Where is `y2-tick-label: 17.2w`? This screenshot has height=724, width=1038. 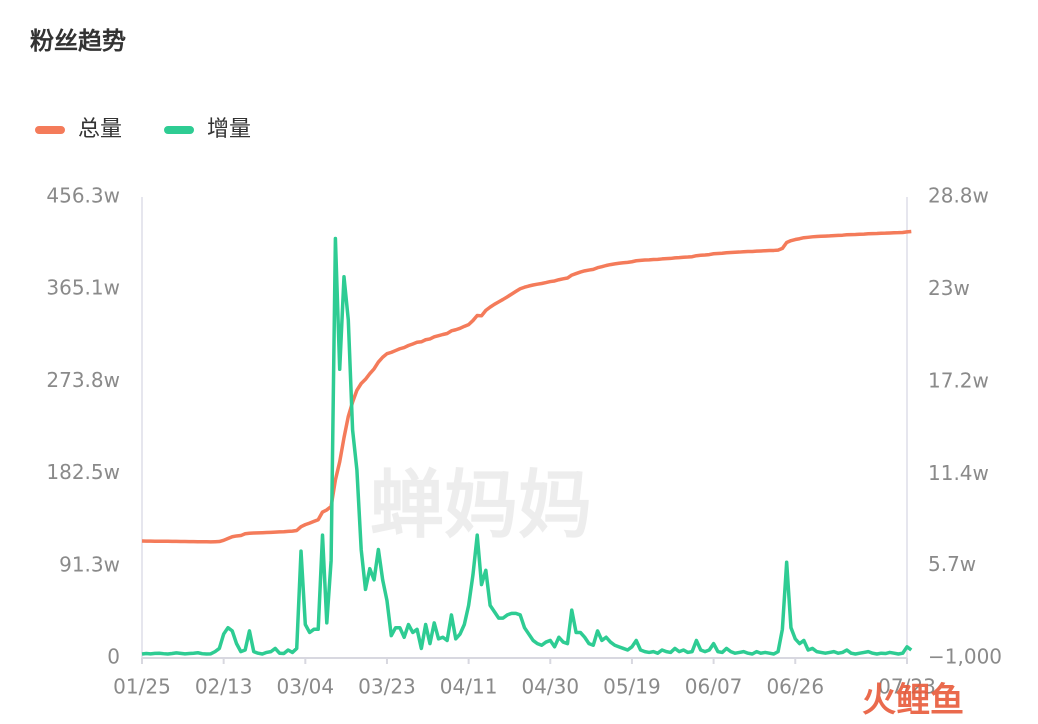
y2-tick-label: 17.2w is located at coordinates (958, 381).